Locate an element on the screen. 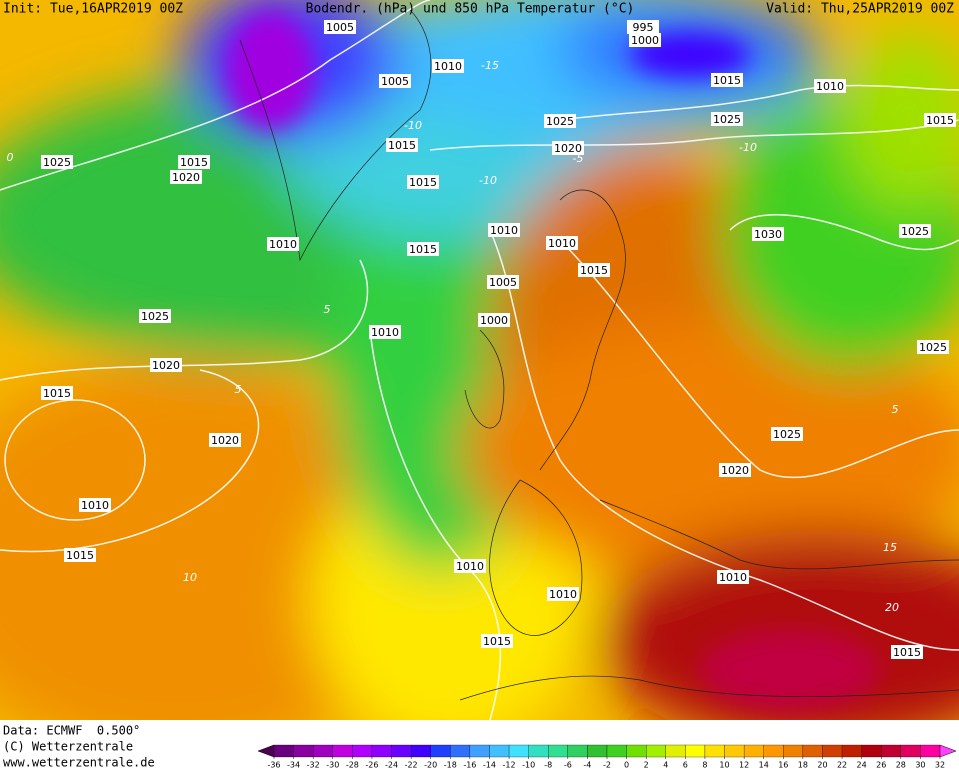 The height and width of the screenshot is (770, 959). isobar-label: 1000 is located at coordinates (494, 320).